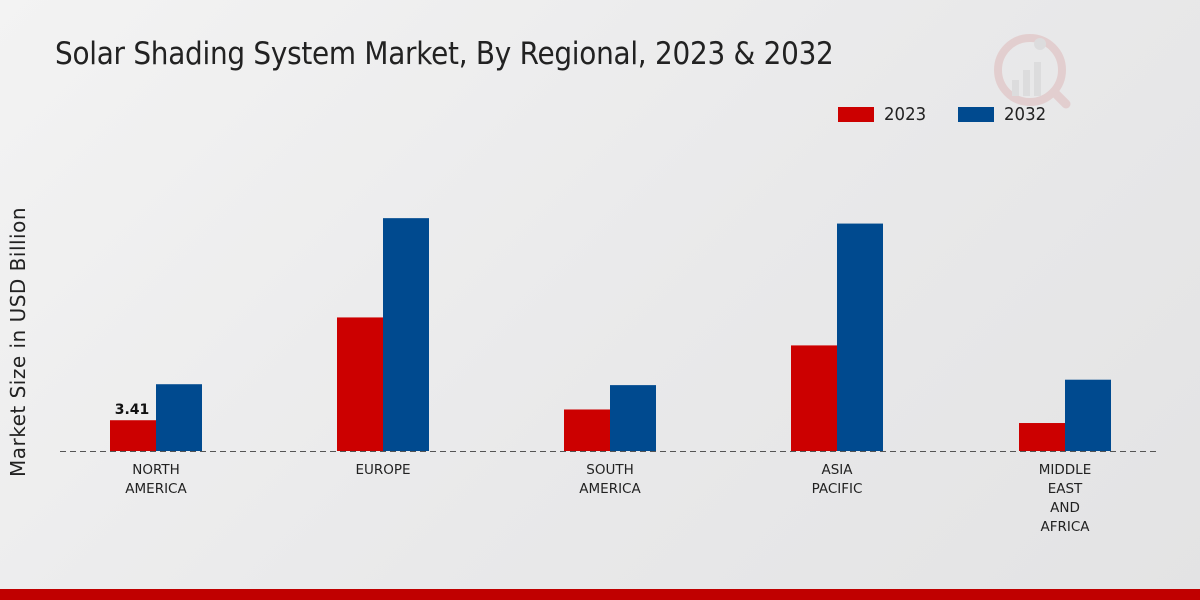 This screenshot has height=600, width=1200. I want to click on legend-label-2023: 2023, so click(905, 114).